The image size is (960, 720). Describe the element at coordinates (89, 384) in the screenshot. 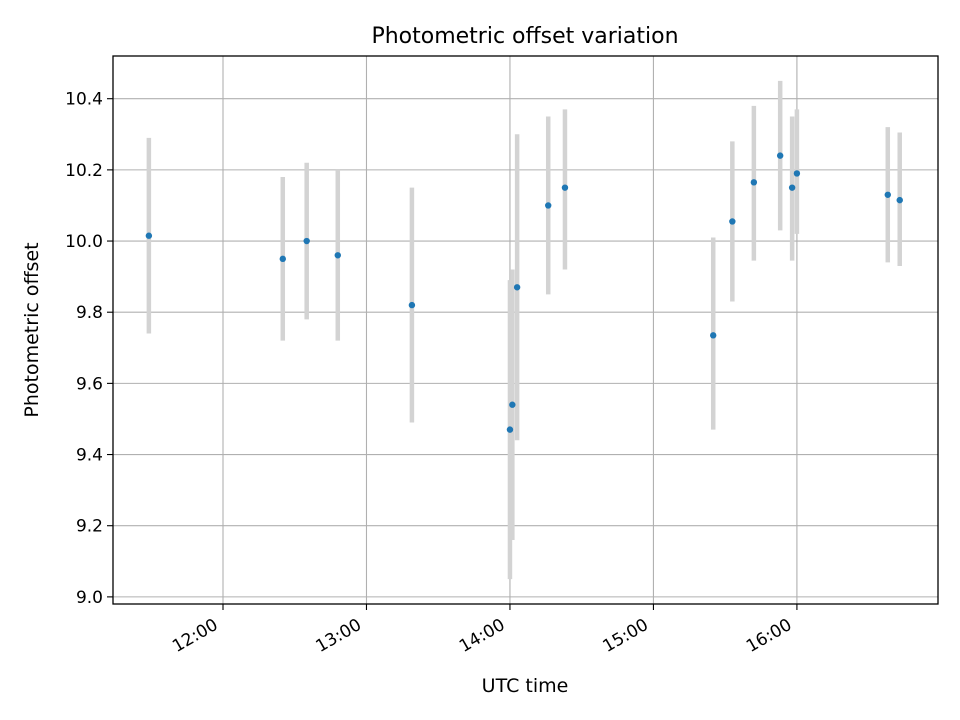

I see `y-tick-label: 9.6` at that location.